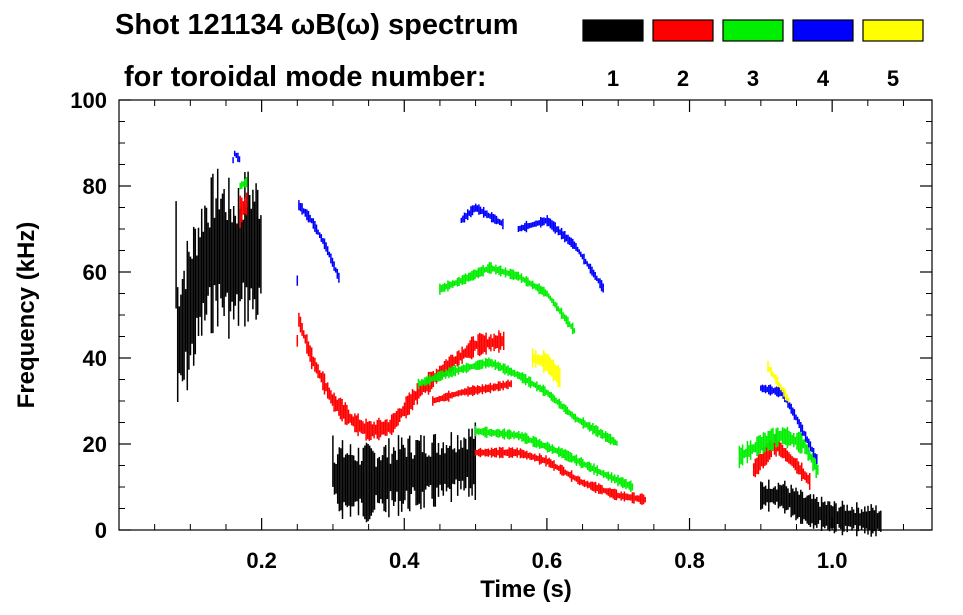 Image resolution: width=963 pixels, height=615 pixels. Describe the element at coordinates (689, 560) in the screenshot. I see `x-tick-label: 0.8` at that location.